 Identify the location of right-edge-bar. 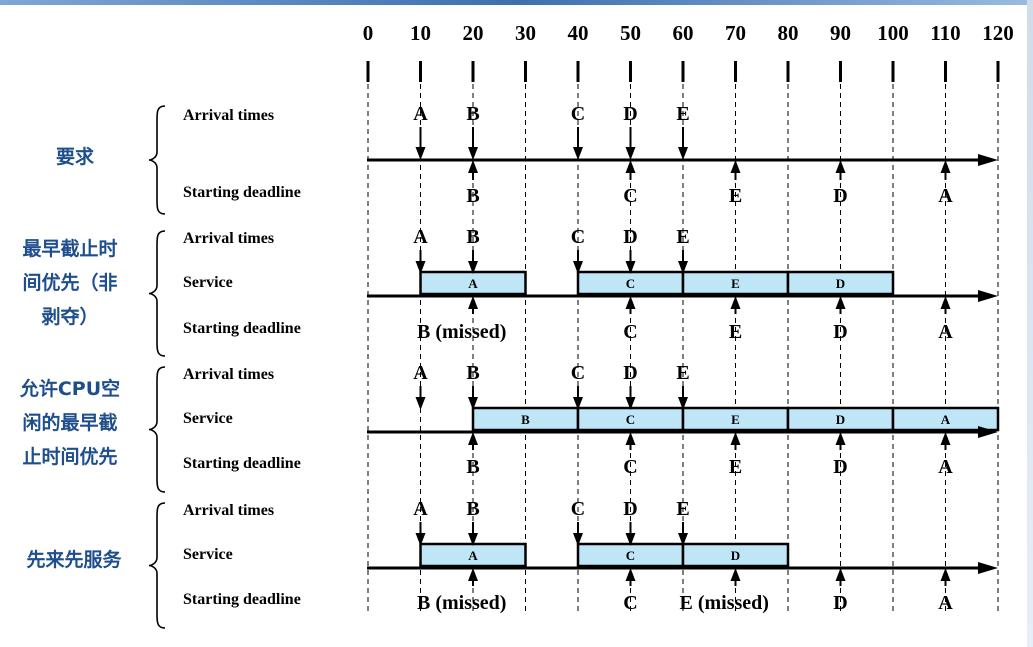
(1030, 323).